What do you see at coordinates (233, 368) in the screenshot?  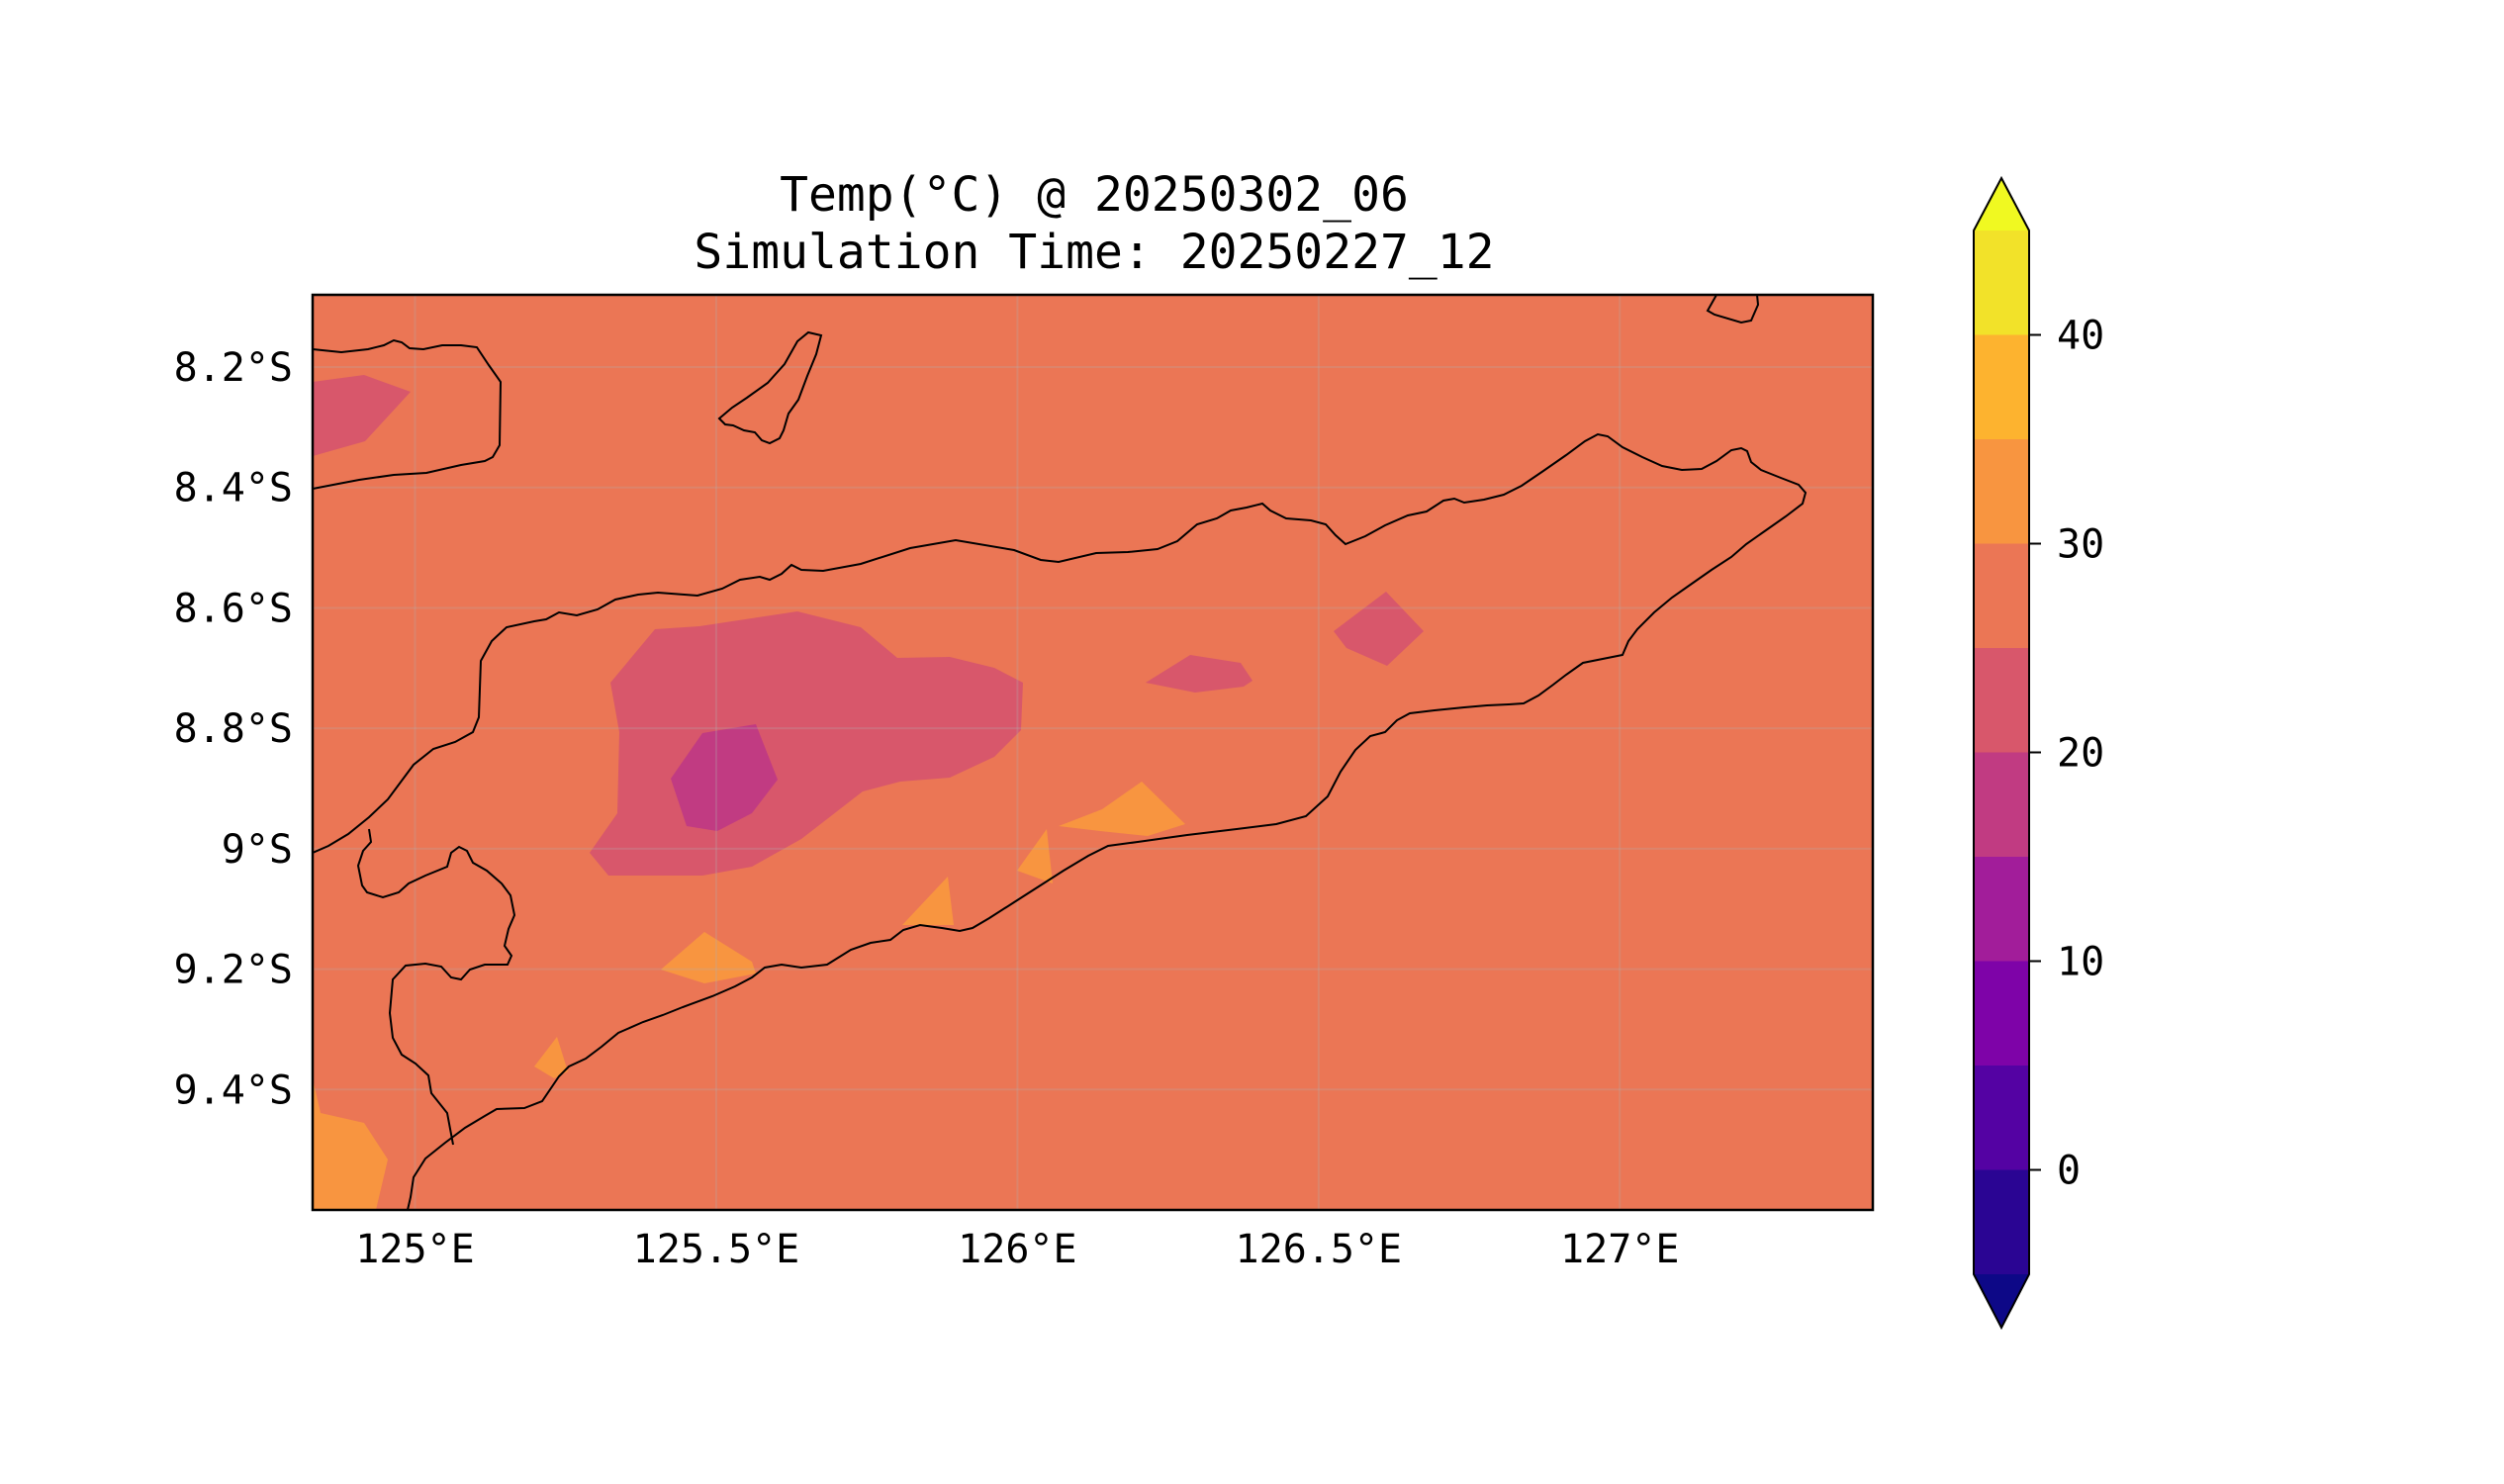 I see `y-tick-label: 8.2°S` at bounding box center [233, 368].